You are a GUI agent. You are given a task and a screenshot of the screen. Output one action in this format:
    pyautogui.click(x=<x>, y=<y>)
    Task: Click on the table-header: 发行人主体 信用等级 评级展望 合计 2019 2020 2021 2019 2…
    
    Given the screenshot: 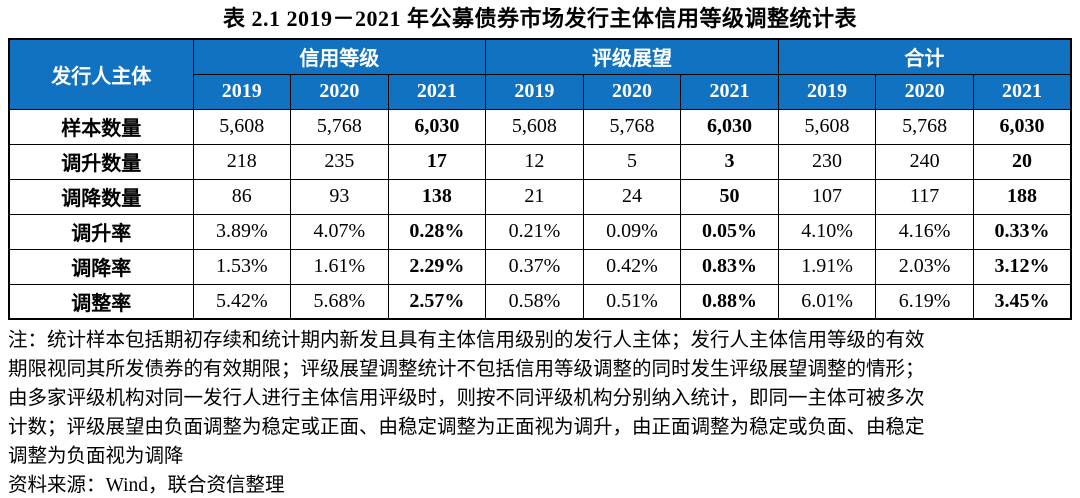 What is the action you would take?
    pyautogui.click(x=540, y=74)
    